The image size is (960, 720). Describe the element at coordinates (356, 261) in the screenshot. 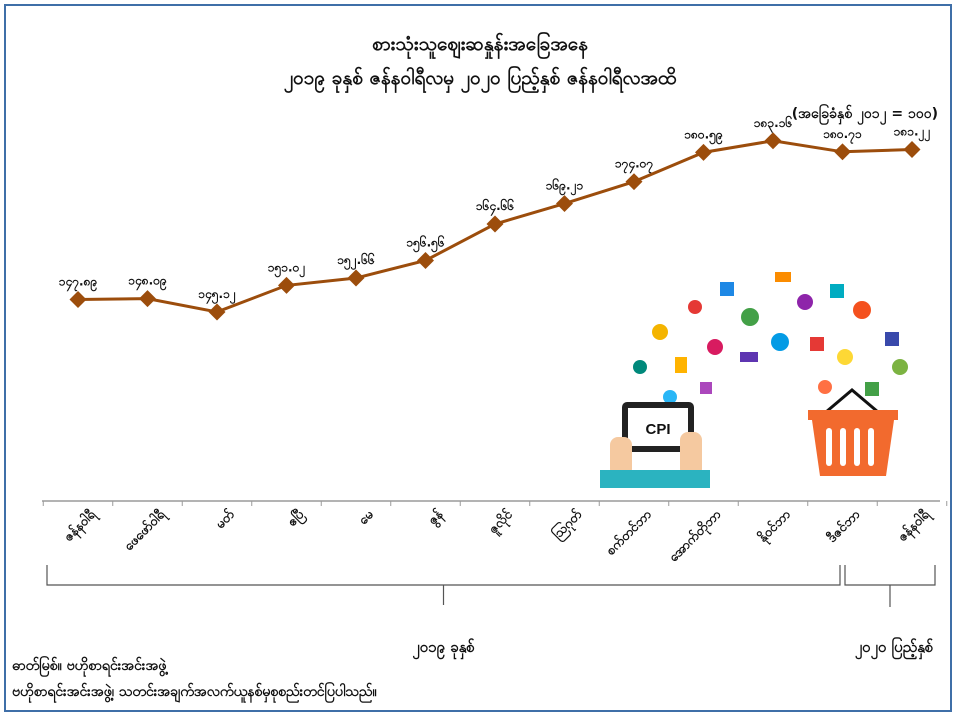

I see `data-label: ၁၅၂.၆၆` at that location.